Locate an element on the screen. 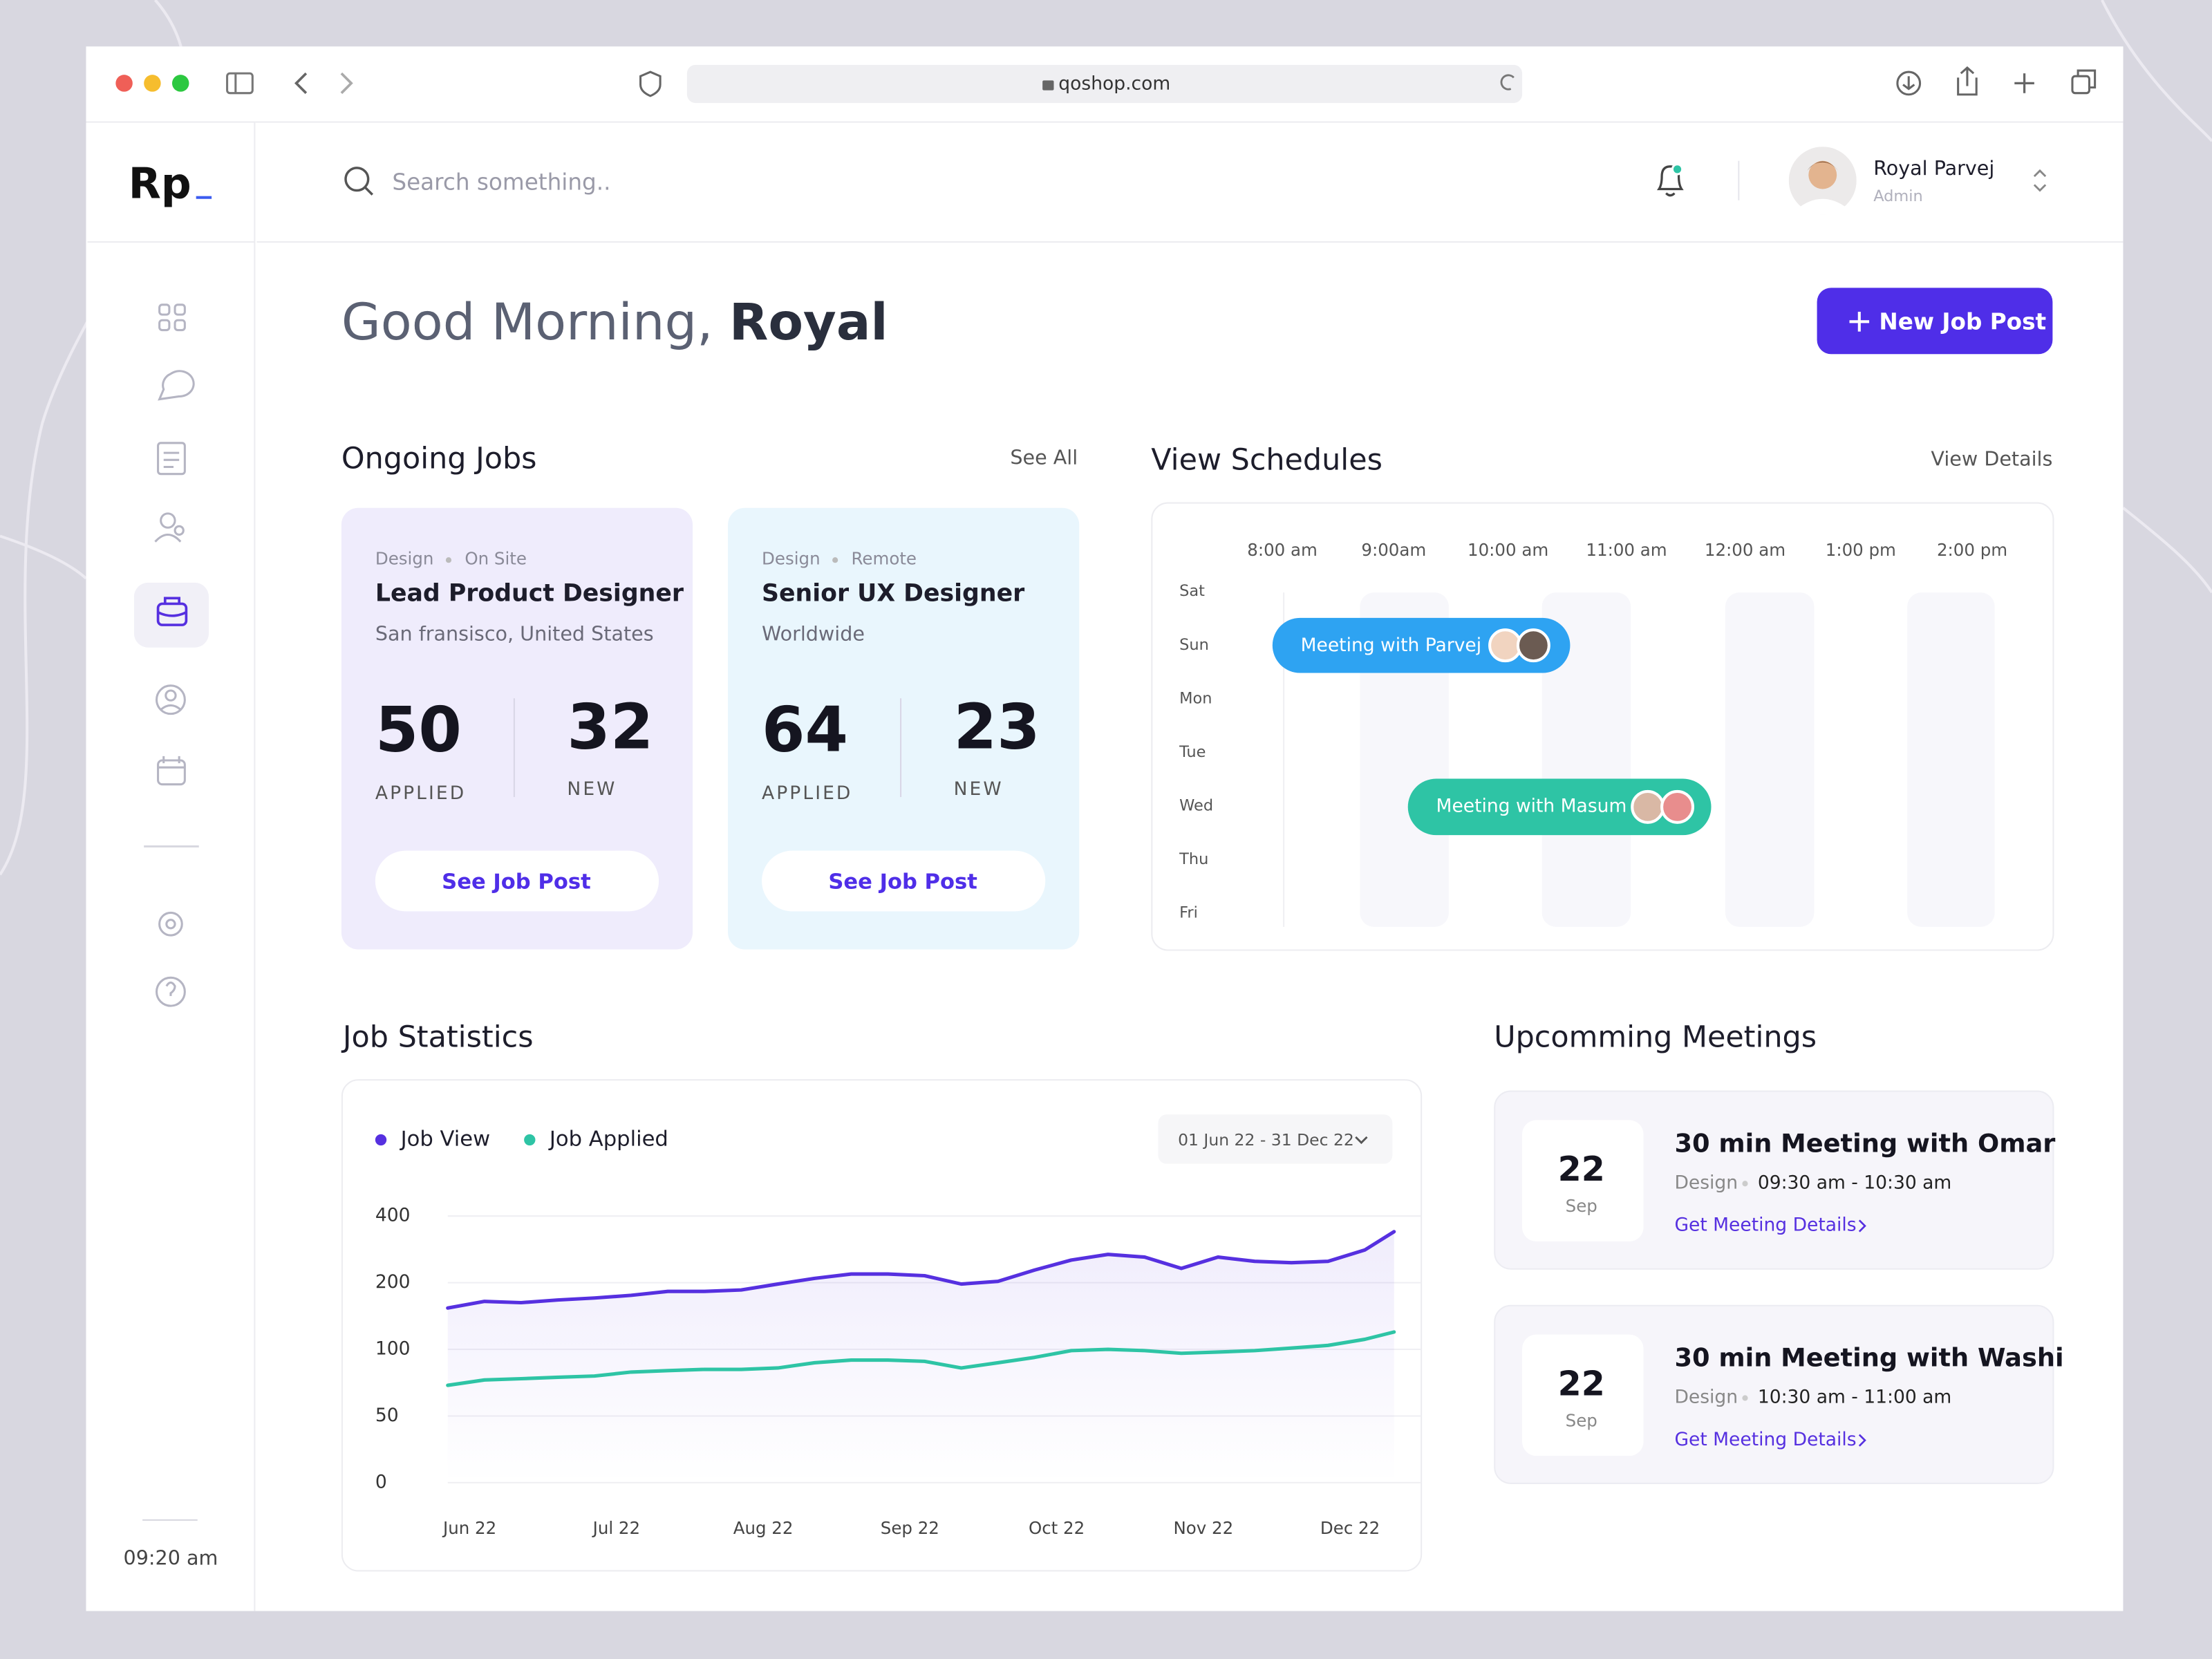 Image resolution: width=2212 pixels, height=1659 pixels. back-button is located at coordinates (301, 83).